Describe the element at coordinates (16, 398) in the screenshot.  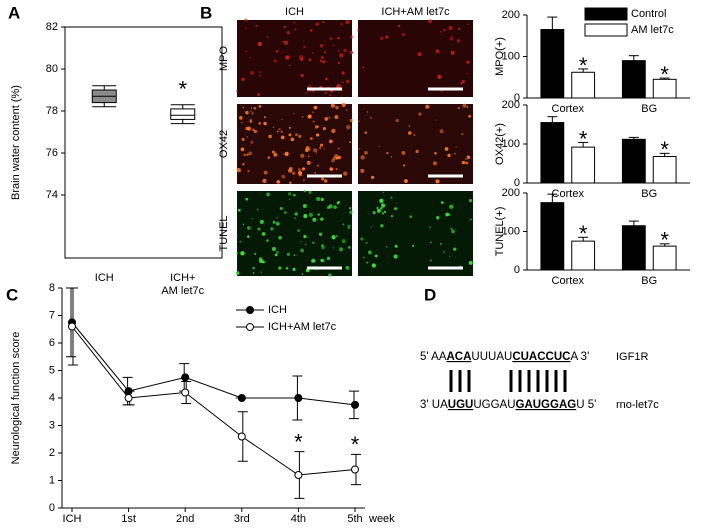
I see `y-axis-label: Neurological function score` at that location.